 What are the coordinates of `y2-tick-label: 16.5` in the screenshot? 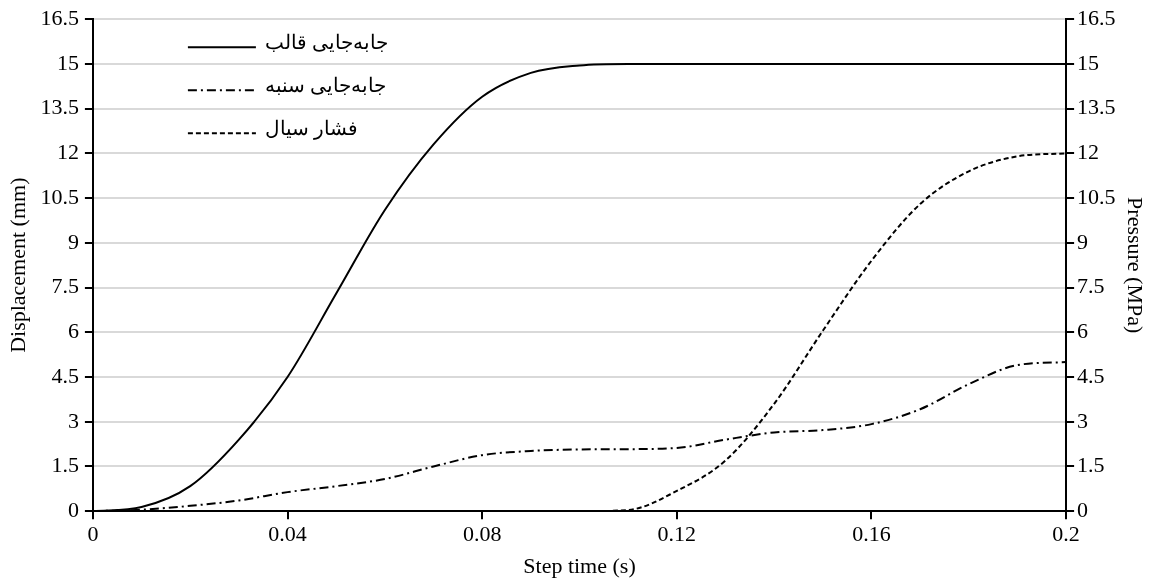 It's located at (1096, 17).